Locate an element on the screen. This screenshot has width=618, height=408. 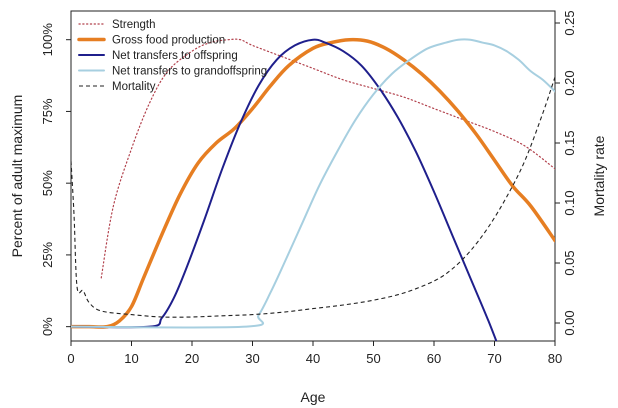
y-axis-title: Percent of adult maximum is located at coordinates (17, 176).